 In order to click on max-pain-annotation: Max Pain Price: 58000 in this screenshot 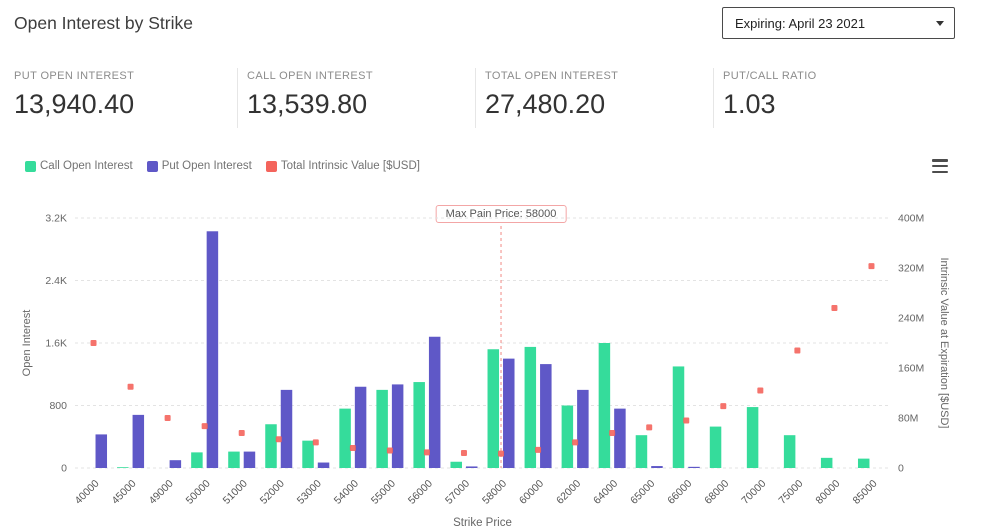, I will do `click(501, 214)`.